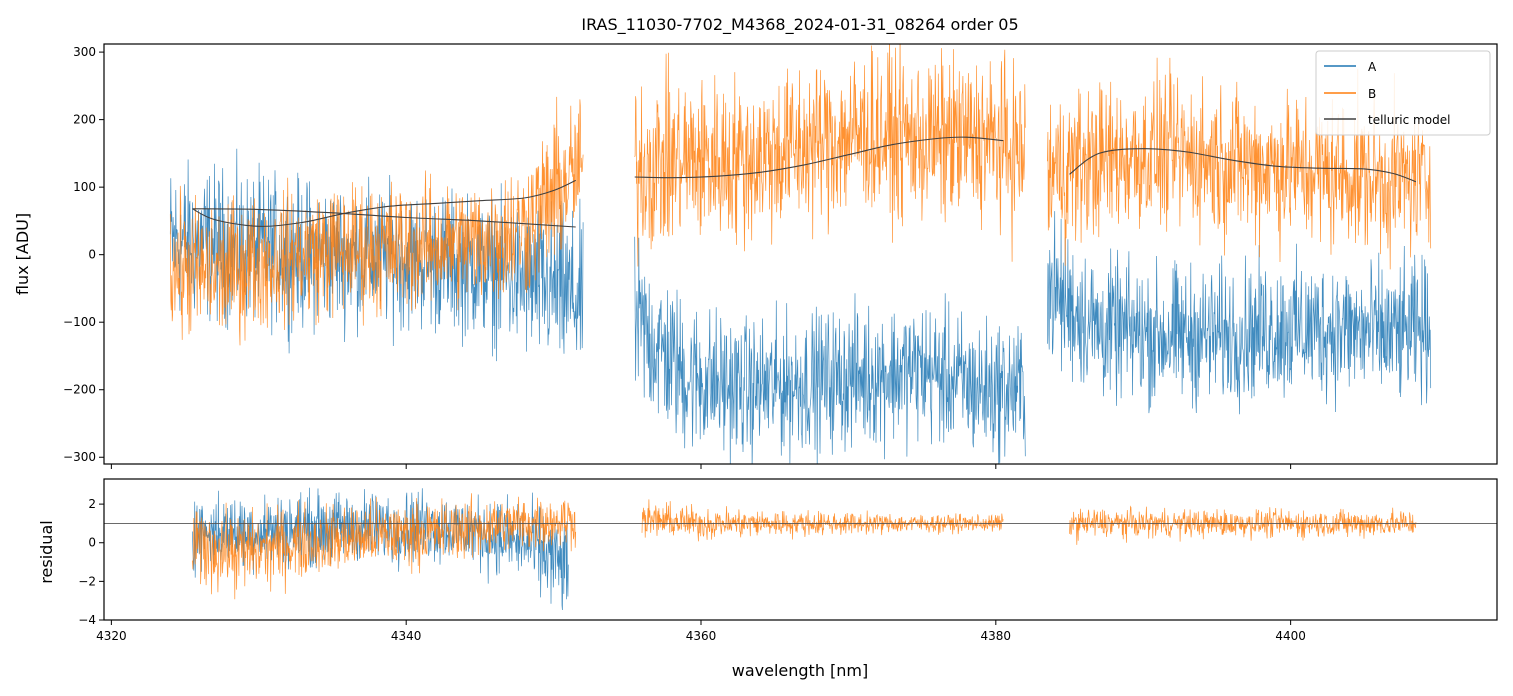  Describe the element at coordinates (87, 581) in the screenshot. I see `residual-y-tick-label: −2` at that location.